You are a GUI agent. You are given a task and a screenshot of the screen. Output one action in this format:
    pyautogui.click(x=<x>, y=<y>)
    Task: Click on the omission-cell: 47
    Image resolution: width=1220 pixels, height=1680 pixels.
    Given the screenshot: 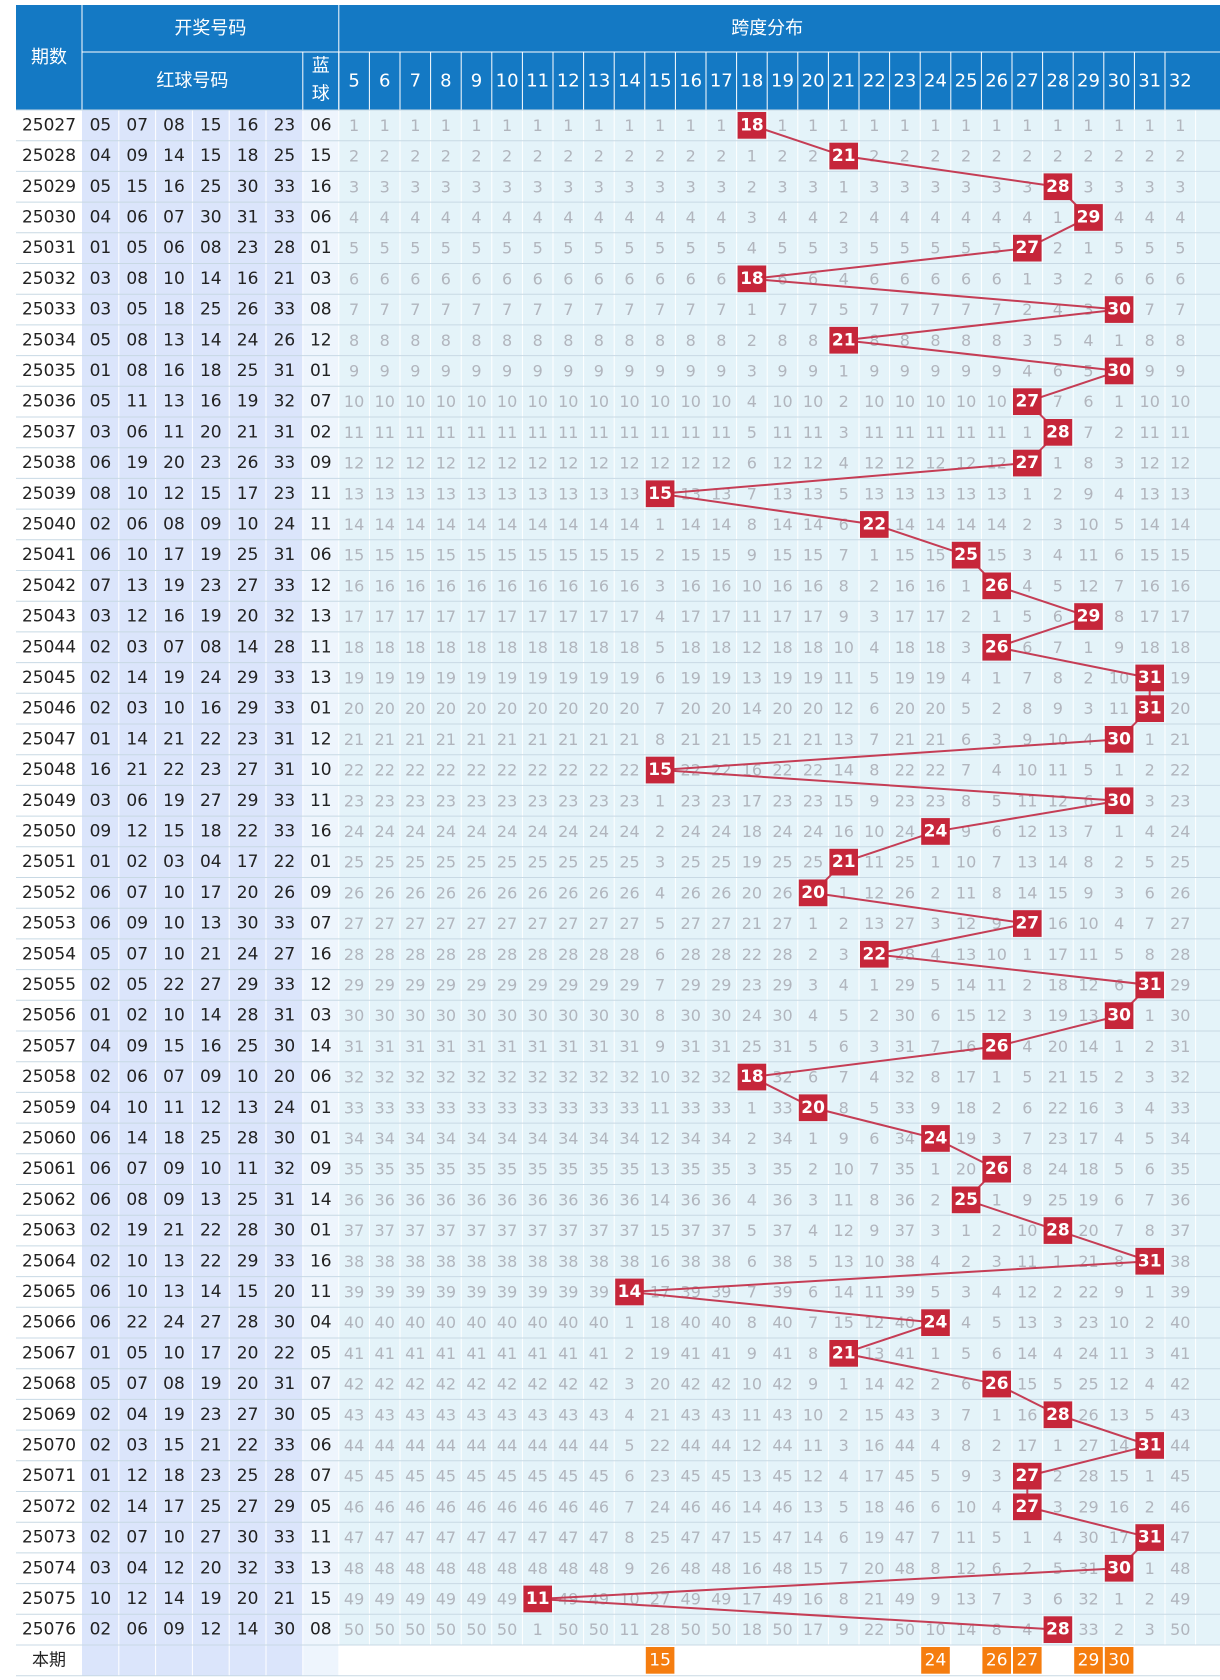 What is the action you would take?
    pyautogui.click(x=721, y=1537)
    